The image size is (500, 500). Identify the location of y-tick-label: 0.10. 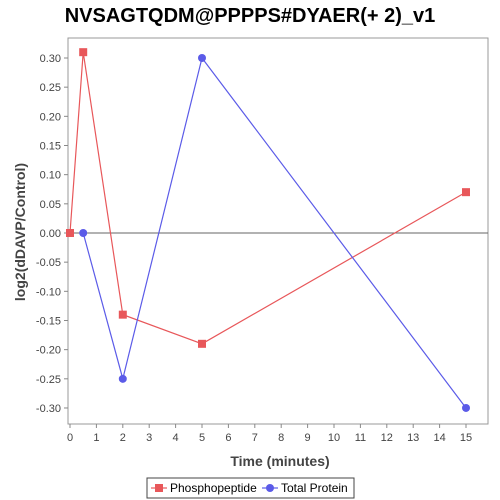
(50, 176).